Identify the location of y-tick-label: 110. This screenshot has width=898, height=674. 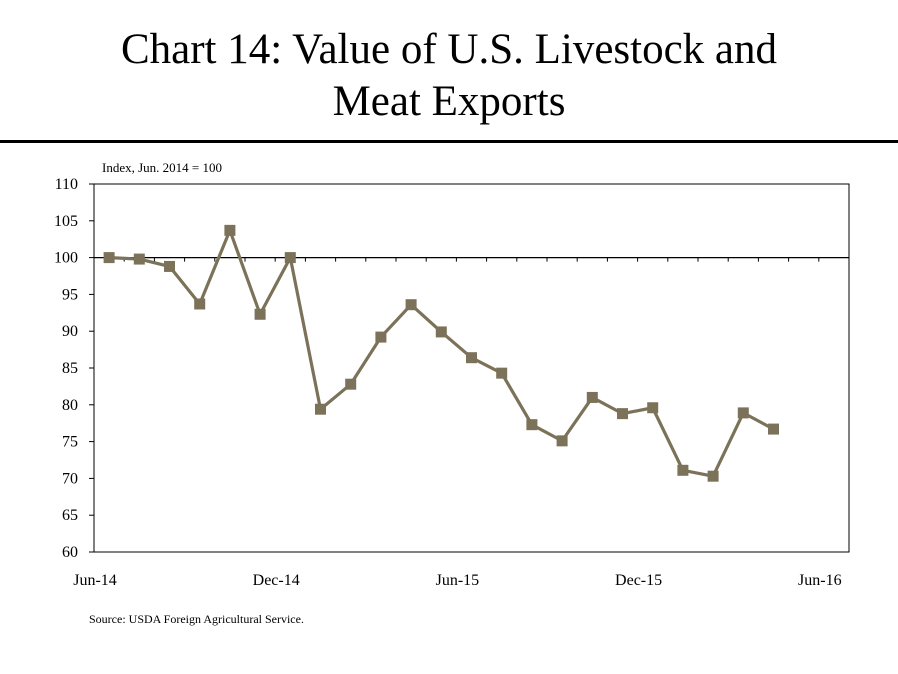
(66, 184).